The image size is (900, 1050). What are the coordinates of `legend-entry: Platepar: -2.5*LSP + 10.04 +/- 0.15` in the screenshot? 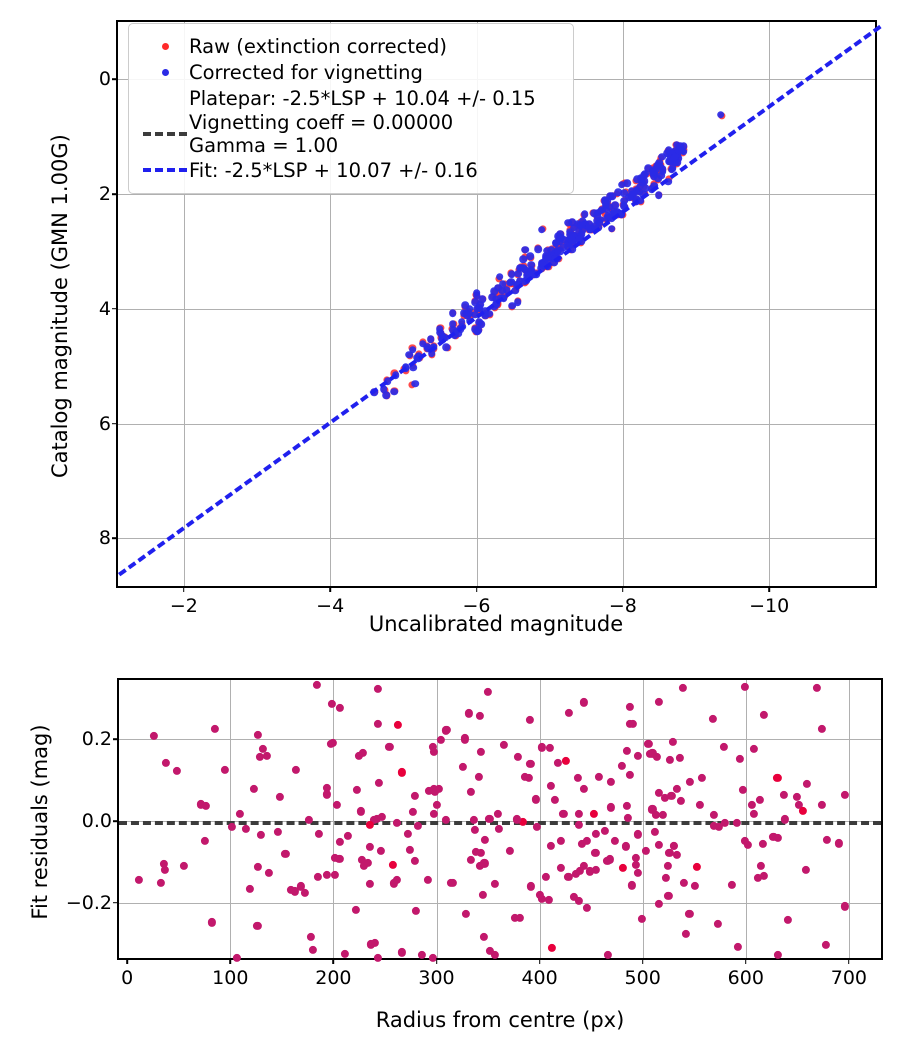 It's located at (351, 98).